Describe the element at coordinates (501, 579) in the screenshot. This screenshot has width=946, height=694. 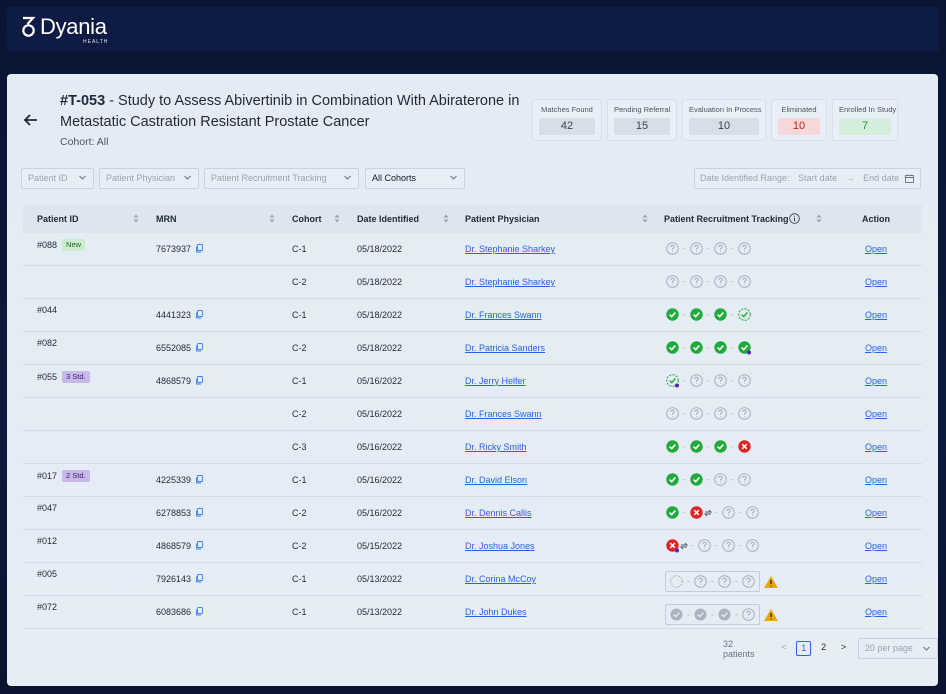
I see `physician-link: Dr. Corina McCoy` at that location.